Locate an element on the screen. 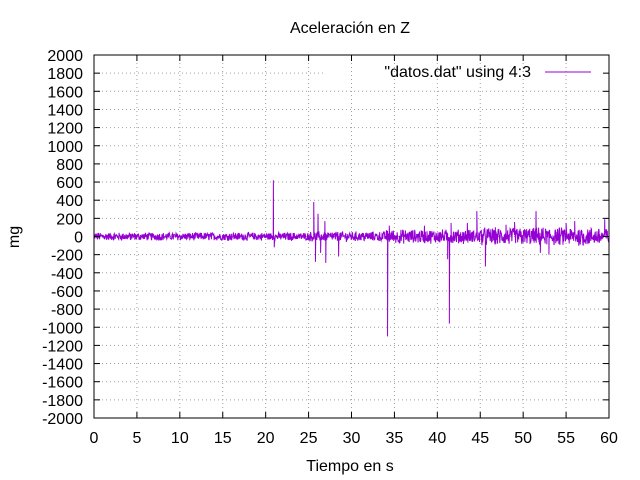 The image size is (640, 480). y-tick-label: -2000 is located at coordinates (62, 419).